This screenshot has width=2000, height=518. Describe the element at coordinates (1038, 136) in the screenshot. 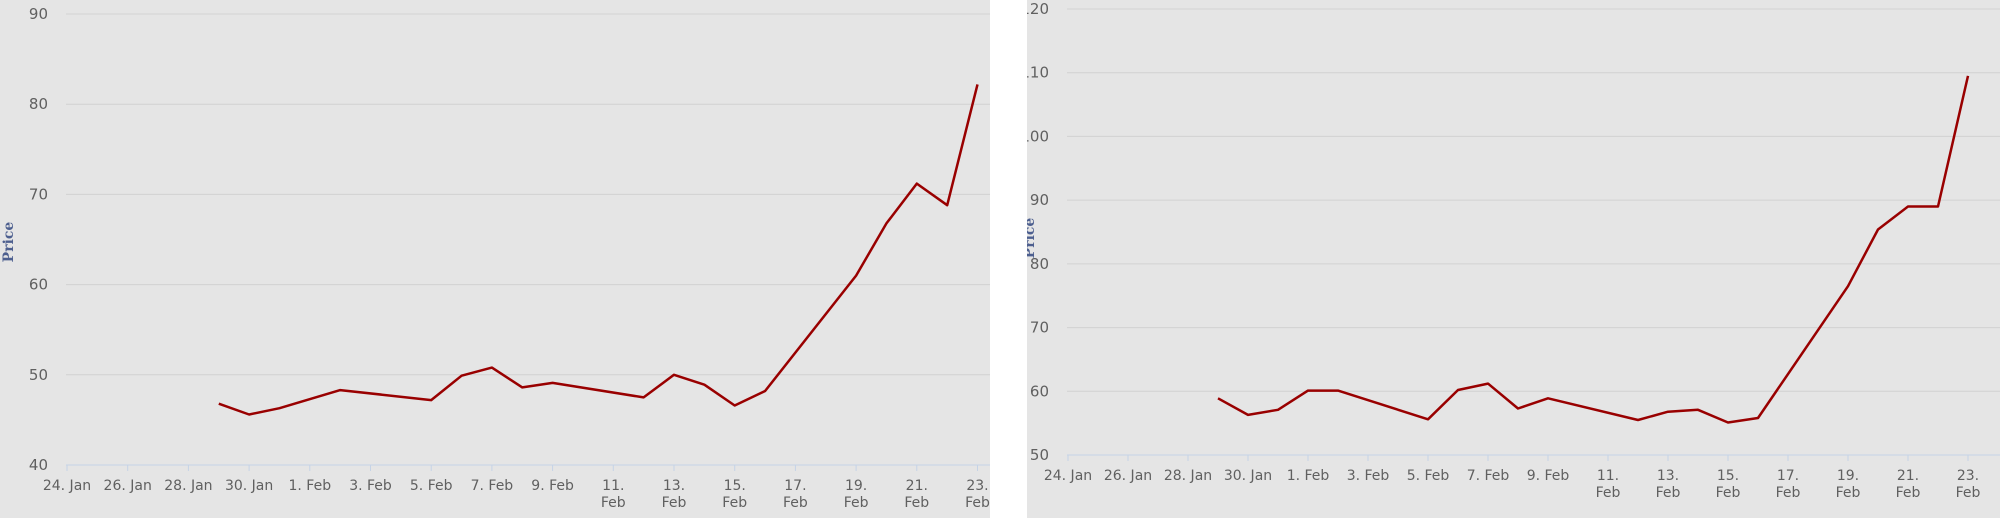

I see `y-tick-label: 100` at that location.